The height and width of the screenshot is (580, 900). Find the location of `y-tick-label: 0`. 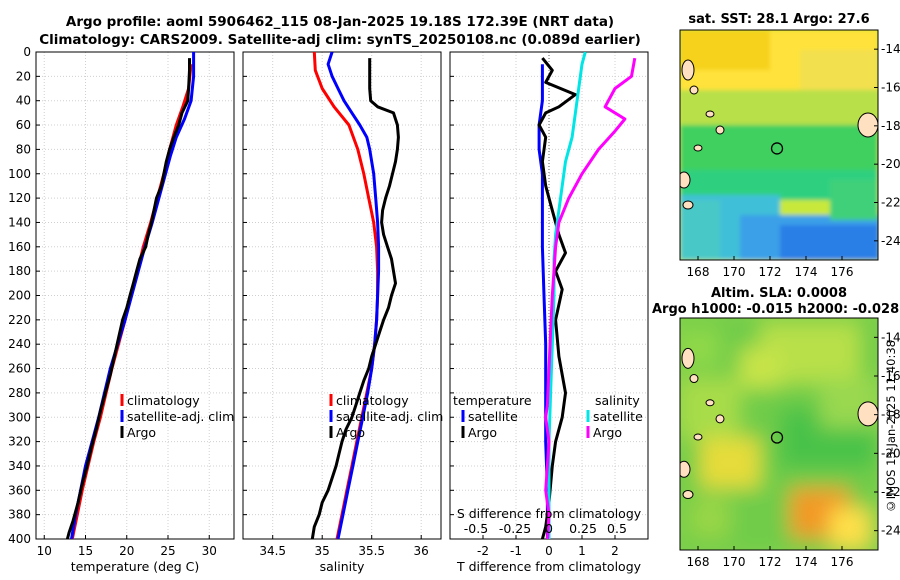

y-tick-label: 0 is located at coordinates (27, 52).